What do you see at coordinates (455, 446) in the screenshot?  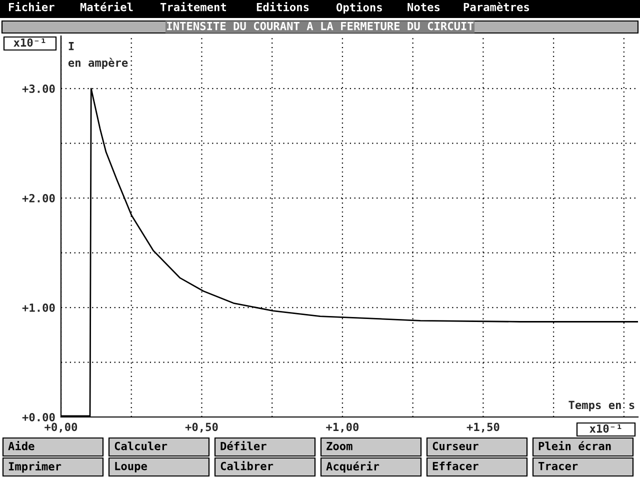 I see `text: Curseur` at bounding box center [455, 446].